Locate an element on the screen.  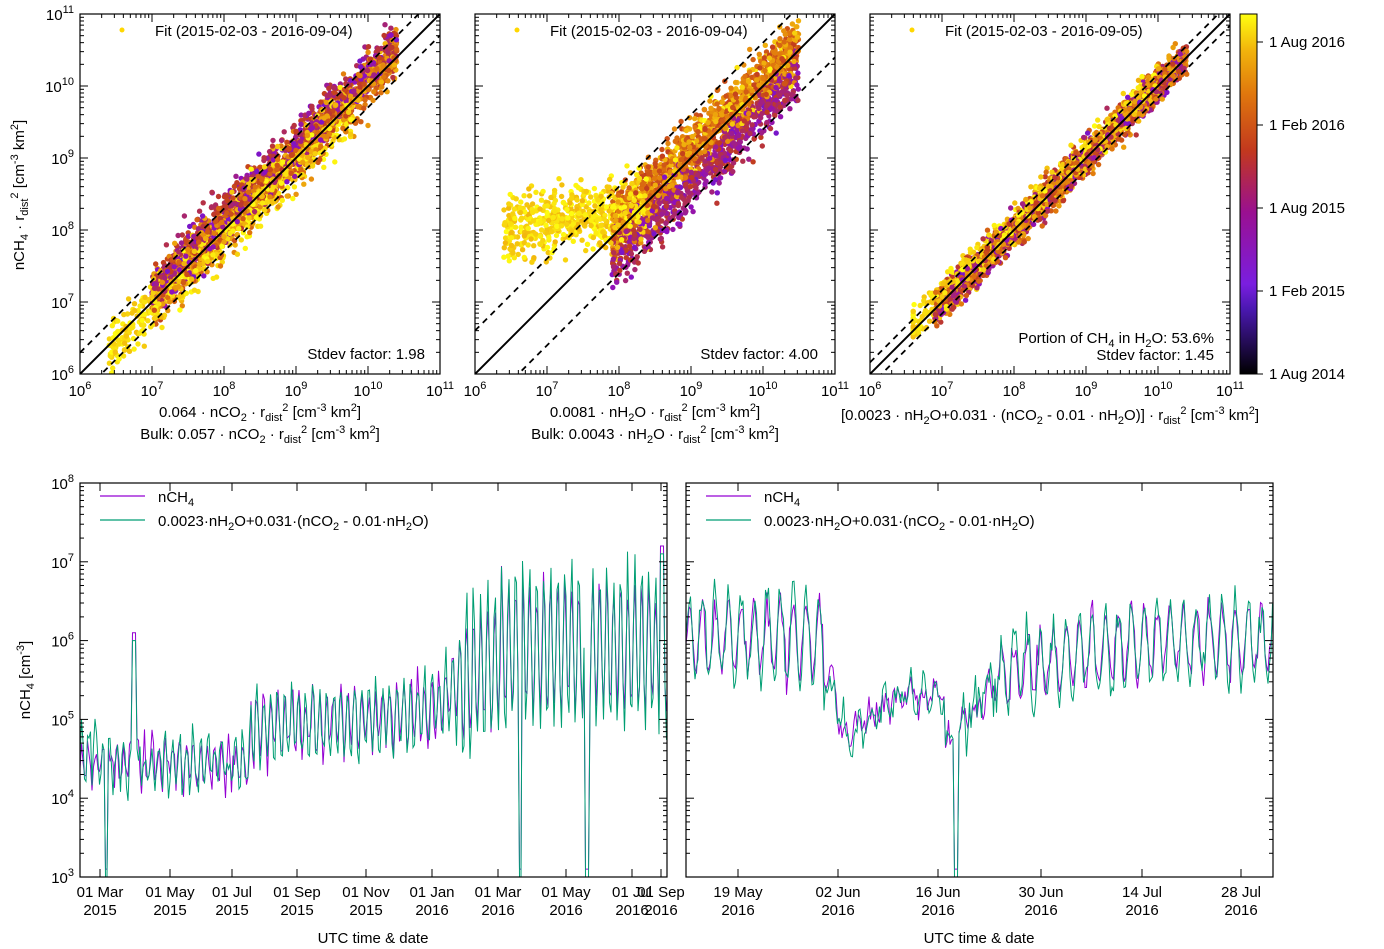
y-tick-label: 106 is located at coordinates (62, 374).